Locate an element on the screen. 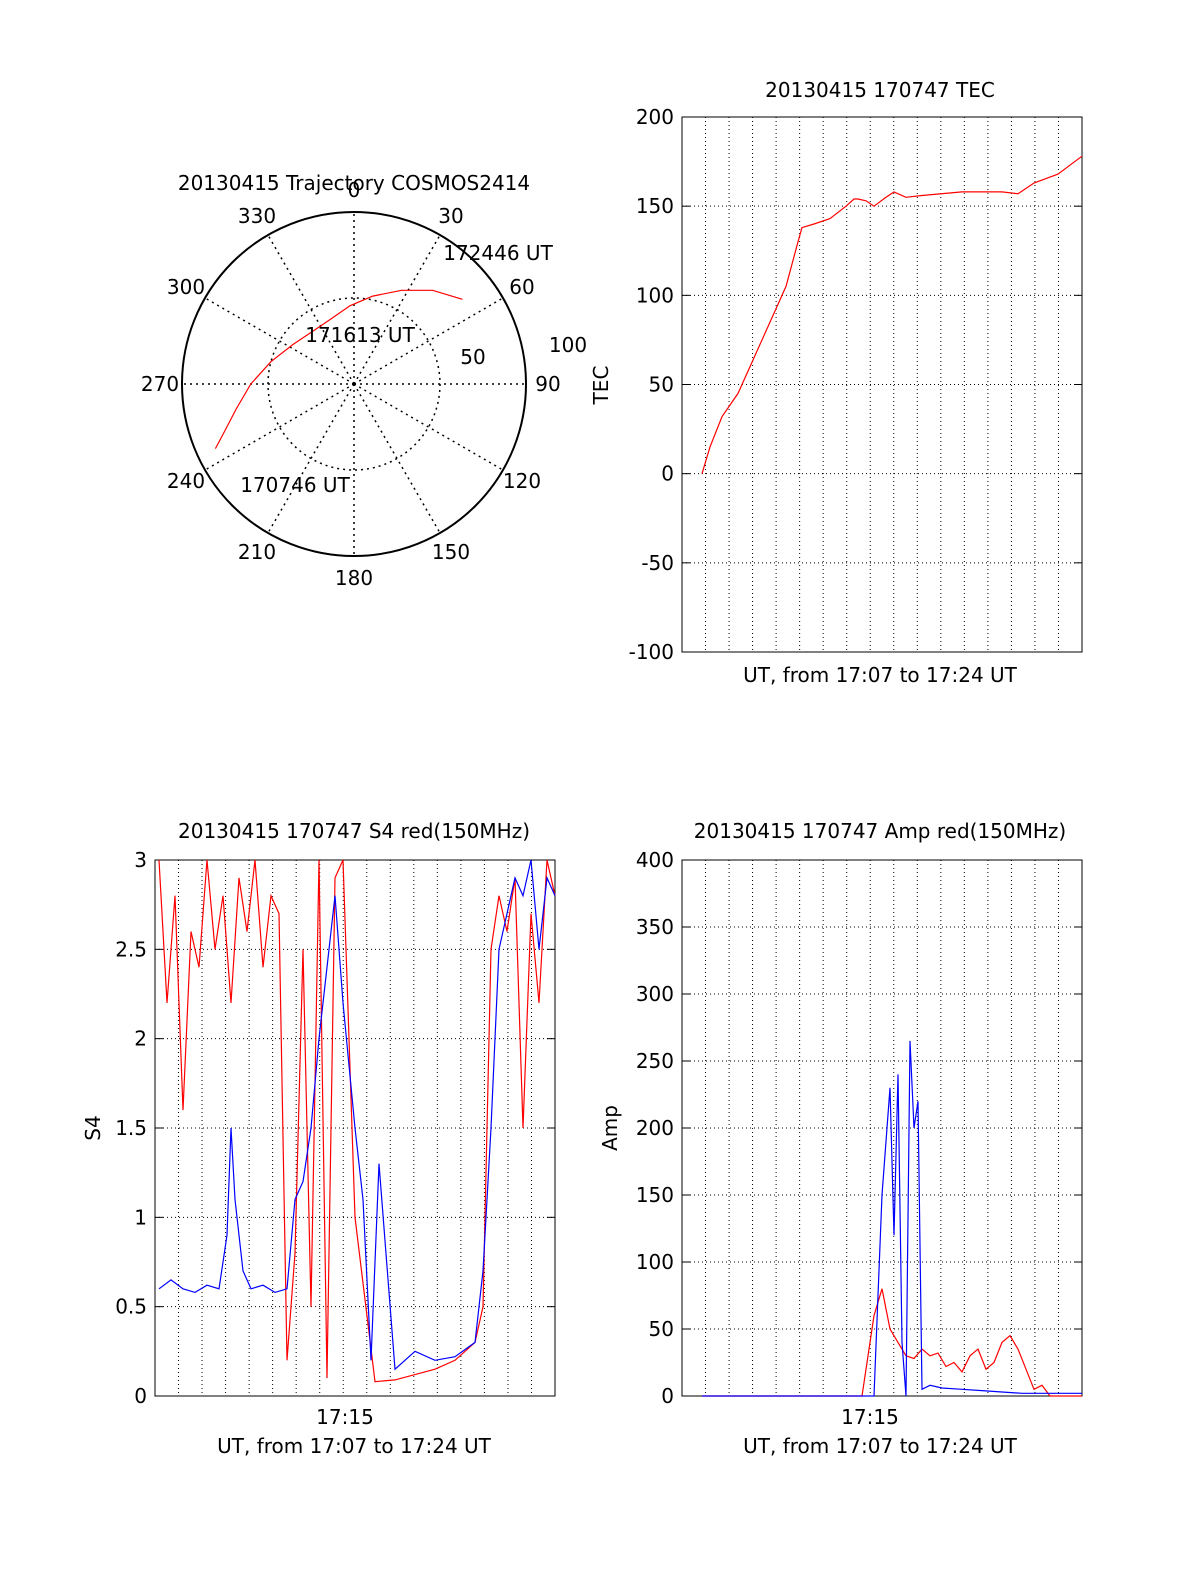 This screenshot has height=1575, width=1200. s4-title: 20130415 170747 S4 red(150MHz) is located at coordinates (354, 831).